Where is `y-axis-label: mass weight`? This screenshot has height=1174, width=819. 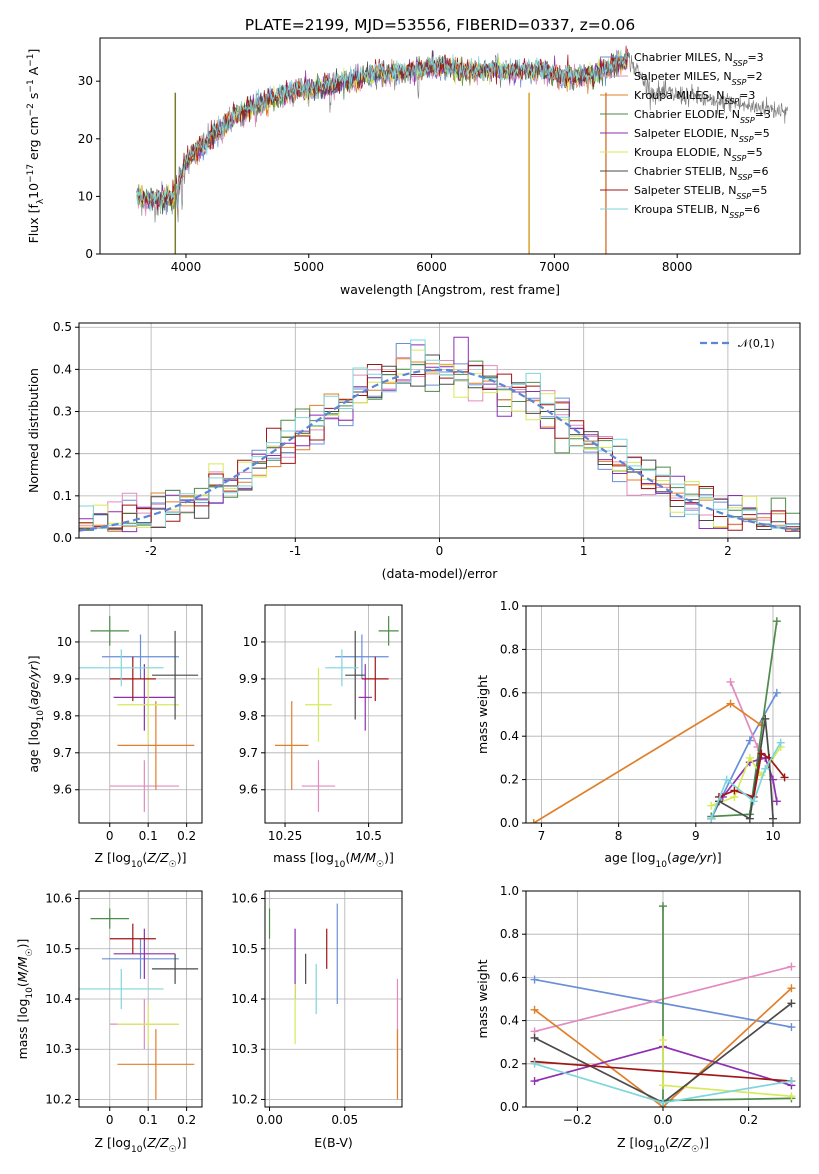
y-axis-label: mass weight is located at coordinates (482, 714).